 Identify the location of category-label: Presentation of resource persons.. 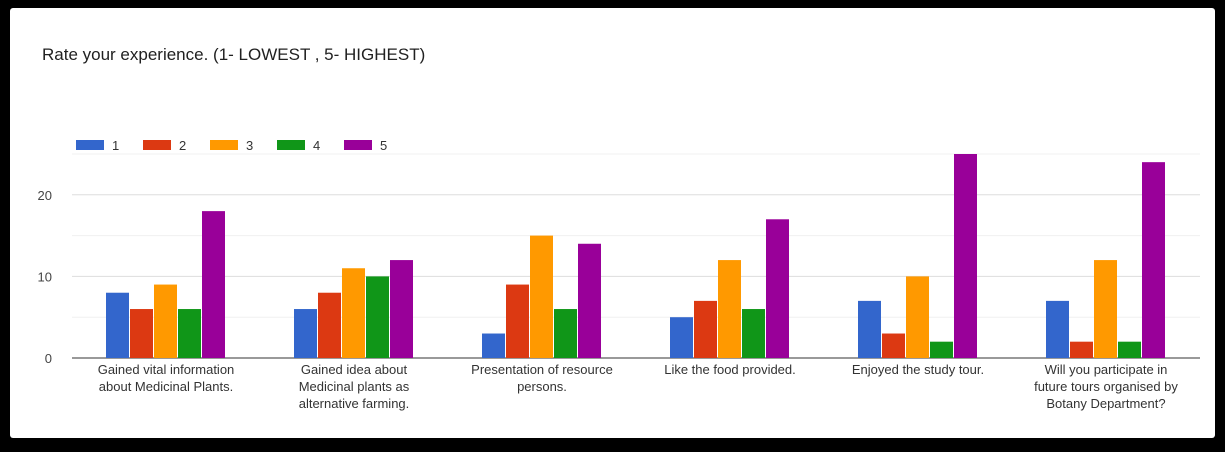
(542, 378).